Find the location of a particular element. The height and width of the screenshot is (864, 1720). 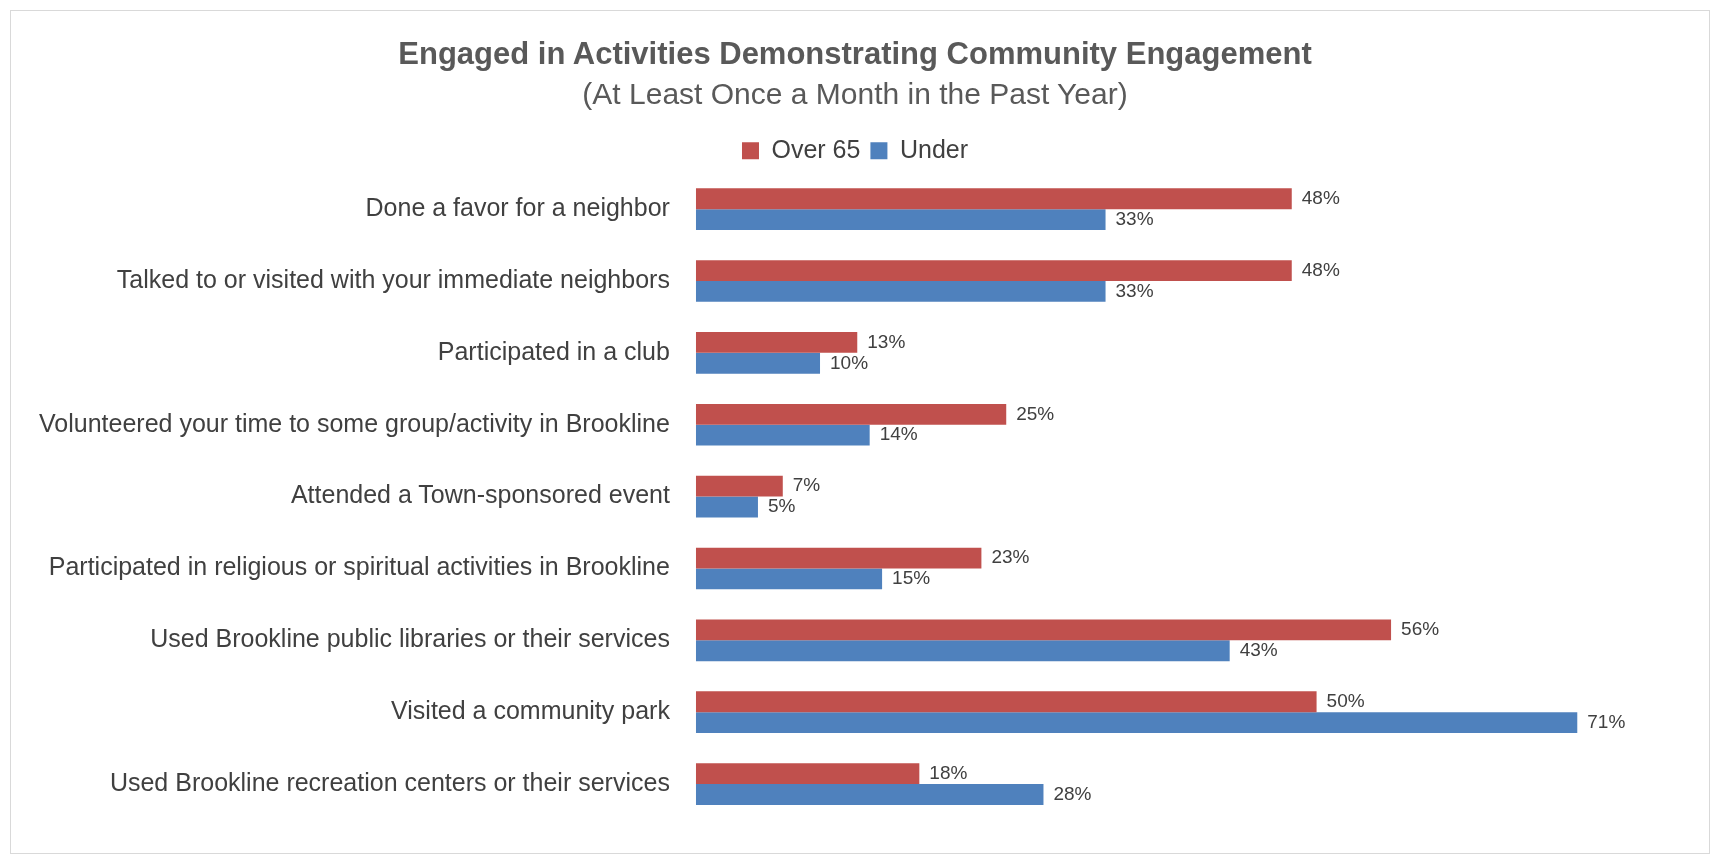

legend-label: Under is located at coordinates (934, 148).